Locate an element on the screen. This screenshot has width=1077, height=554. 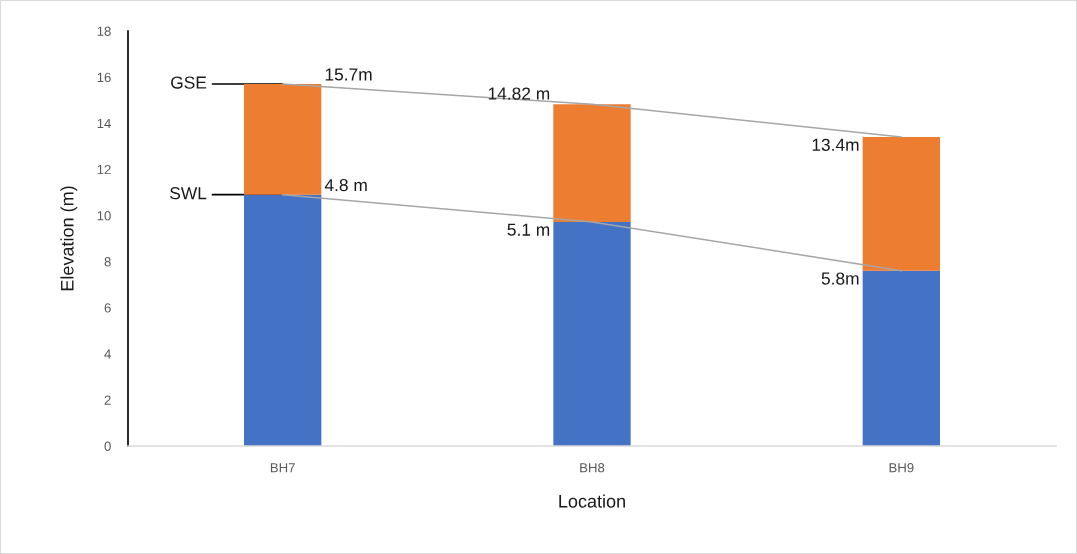
y-tick-label: 12 is located at coordinates (104, 169).